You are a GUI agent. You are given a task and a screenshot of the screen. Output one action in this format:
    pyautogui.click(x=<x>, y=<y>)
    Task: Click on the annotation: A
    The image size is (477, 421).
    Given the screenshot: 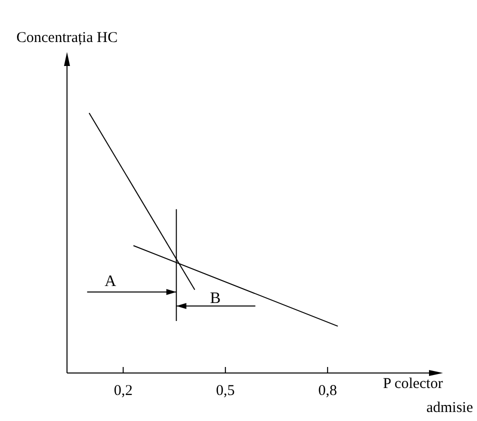 What is the action you would take?
    pyautogui.click(x=110, y=281)
    